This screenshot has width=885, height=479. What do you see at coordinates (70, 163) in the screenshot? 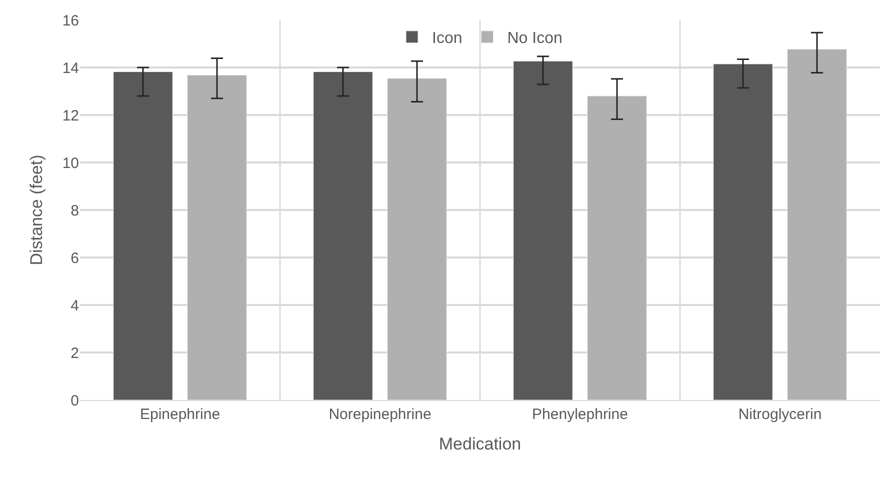
I see `y-tick-label: 10` at bounding box center [70, 163].